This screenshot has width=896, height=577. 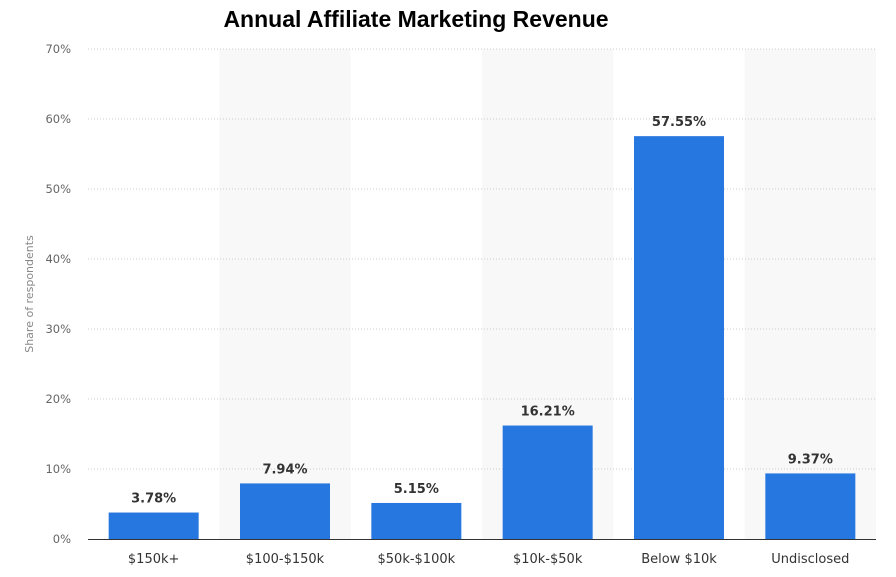 I want to click on value-label: 57.55%, so click(x=679, y=122).